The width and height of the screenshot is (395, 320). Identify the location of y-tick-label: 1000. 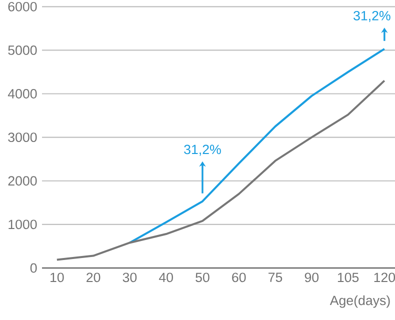
(22, 225).